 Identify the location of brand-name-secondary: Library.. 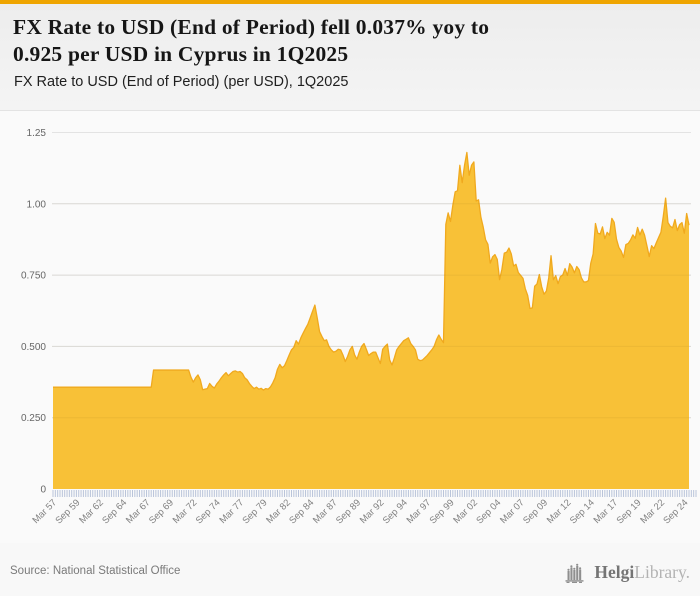
(662, 572).